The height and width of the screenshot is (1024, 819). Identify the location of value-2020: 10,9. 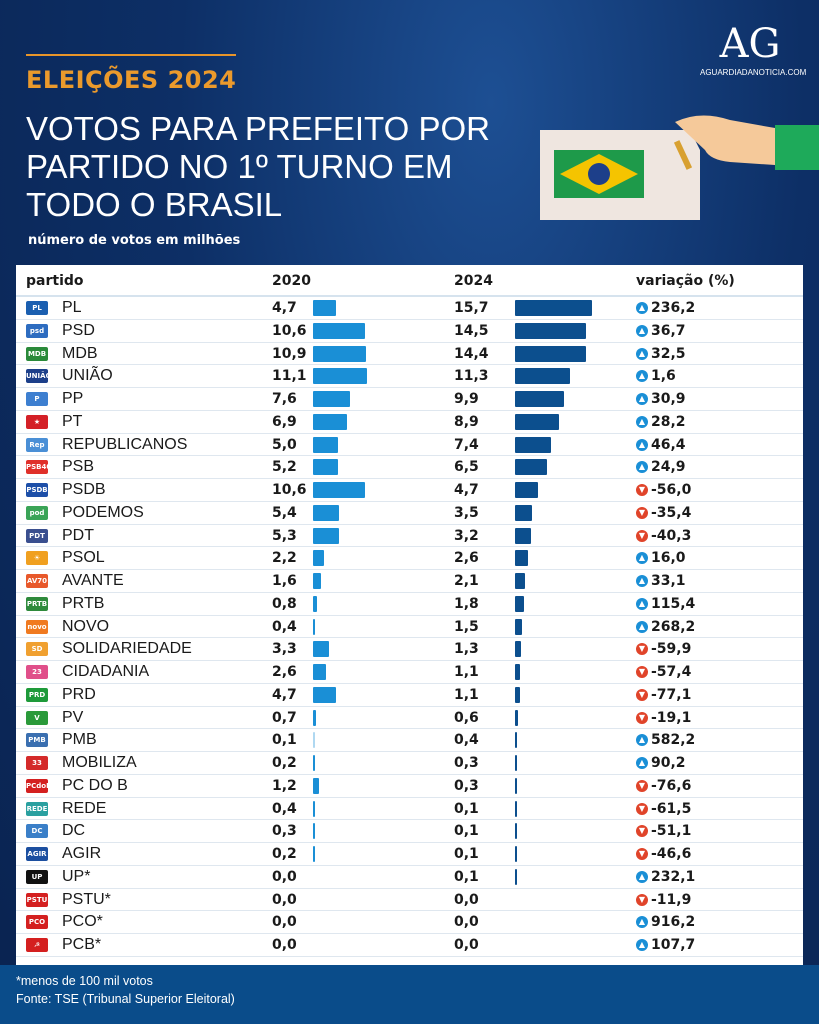
(289, 353).